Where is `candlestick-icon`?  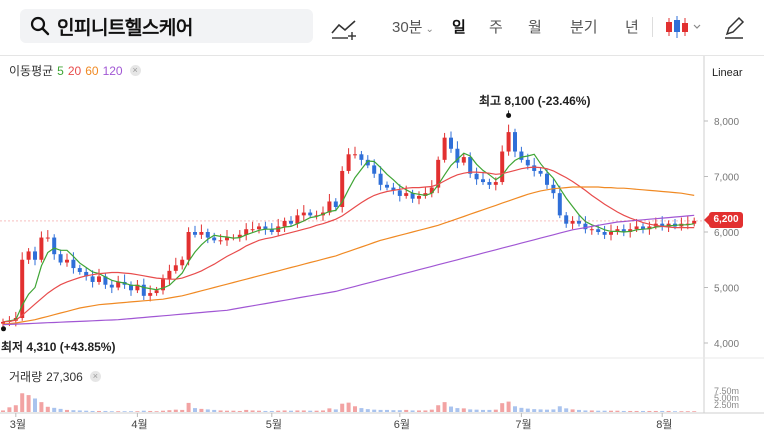 candlestick-icon is located at coordinates (684, 27).